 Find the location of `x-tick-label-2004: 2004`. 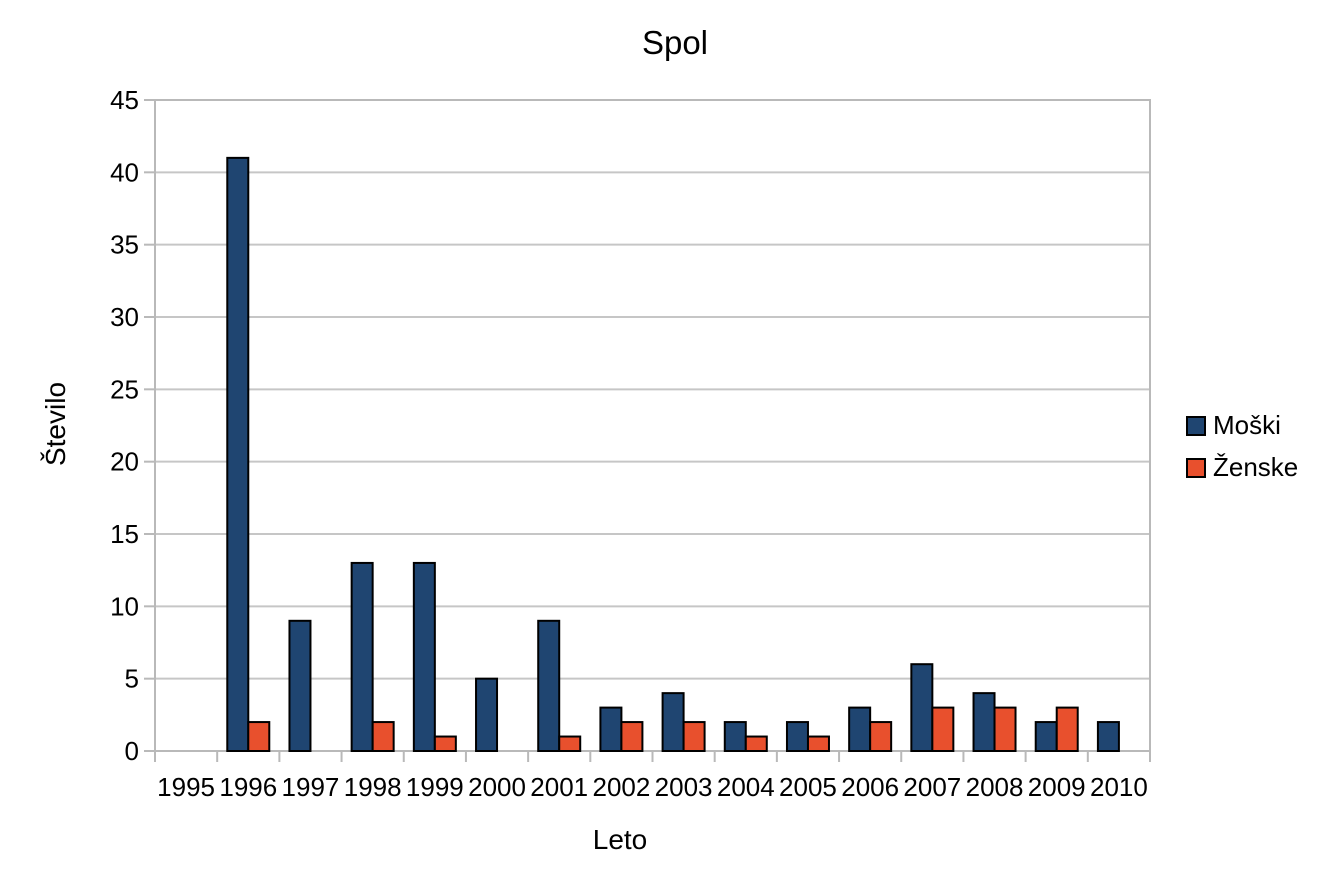

x-tick-label-2004: 2004 is located at coordinates (746, 787).